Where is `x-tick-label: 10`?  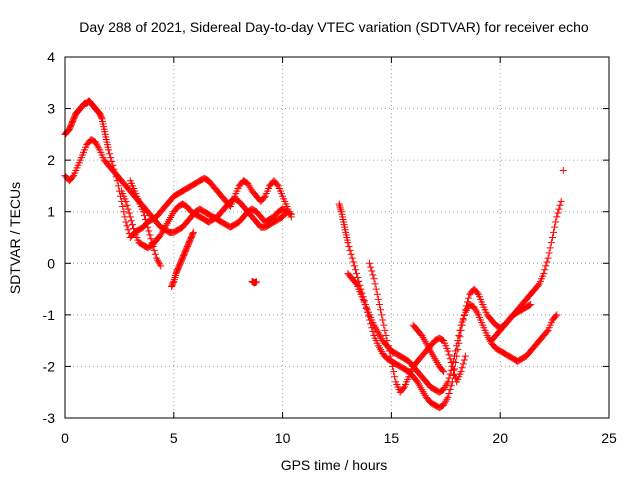 x-tick-label: 10 is located at coordinates (283, 438).